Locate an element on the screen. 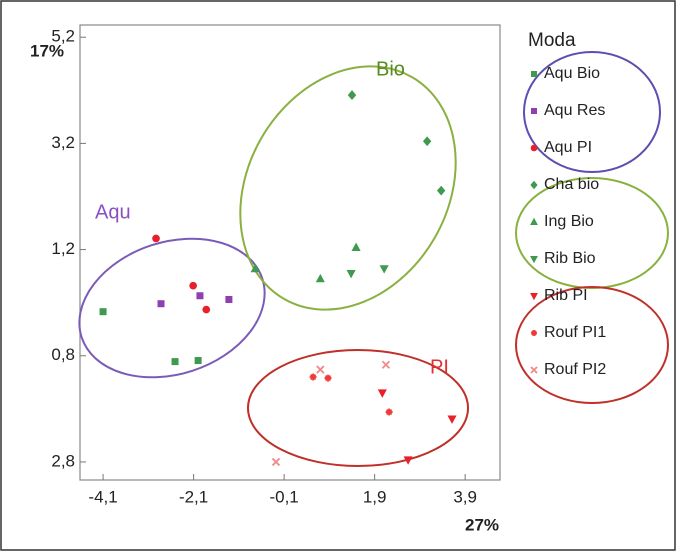  x-tick-label: 3,9 is located at coordinates (465, 496).